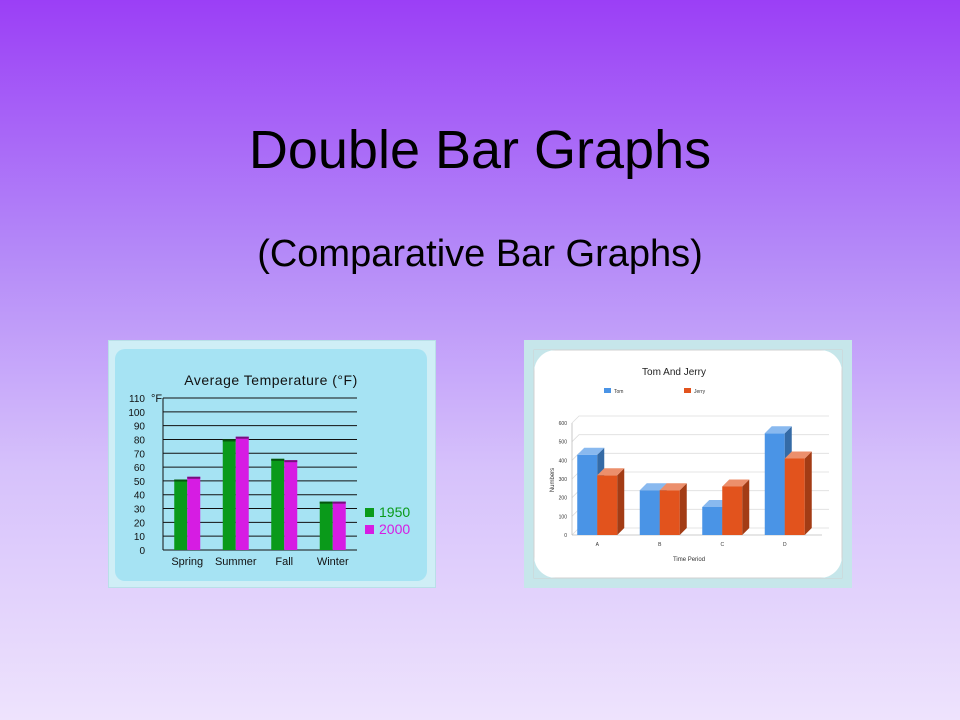 The width and height of the screenshot is (960, 720). Describe the element at coordinates (140, 482) in the screenshot. I see `y-tick-label: 50` at that location.